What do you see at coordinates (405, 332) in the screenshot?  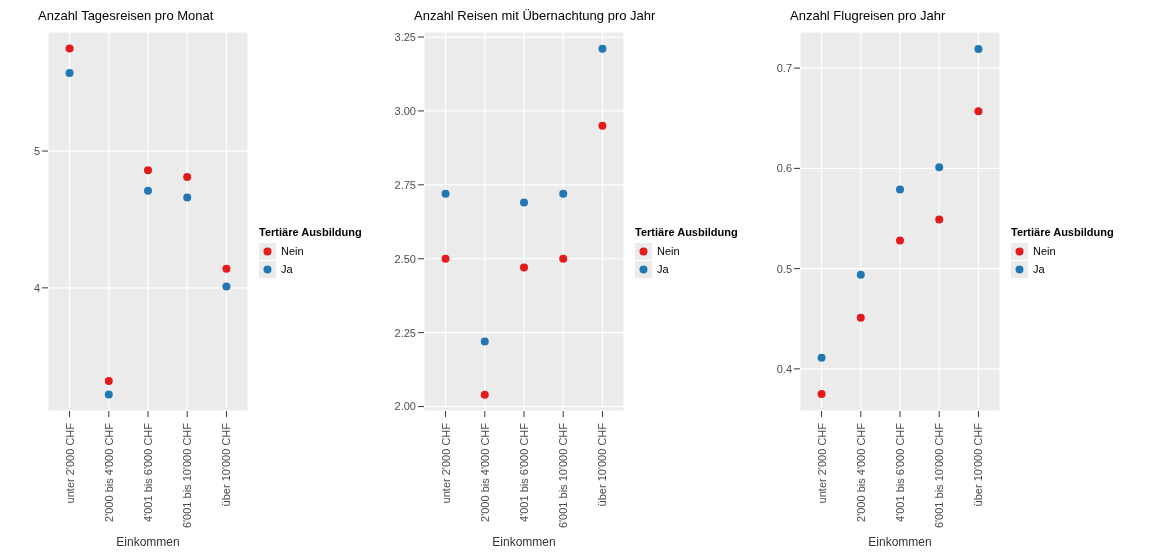 I see `y-tick-label: 2.25` at bounding box center [405, 332].